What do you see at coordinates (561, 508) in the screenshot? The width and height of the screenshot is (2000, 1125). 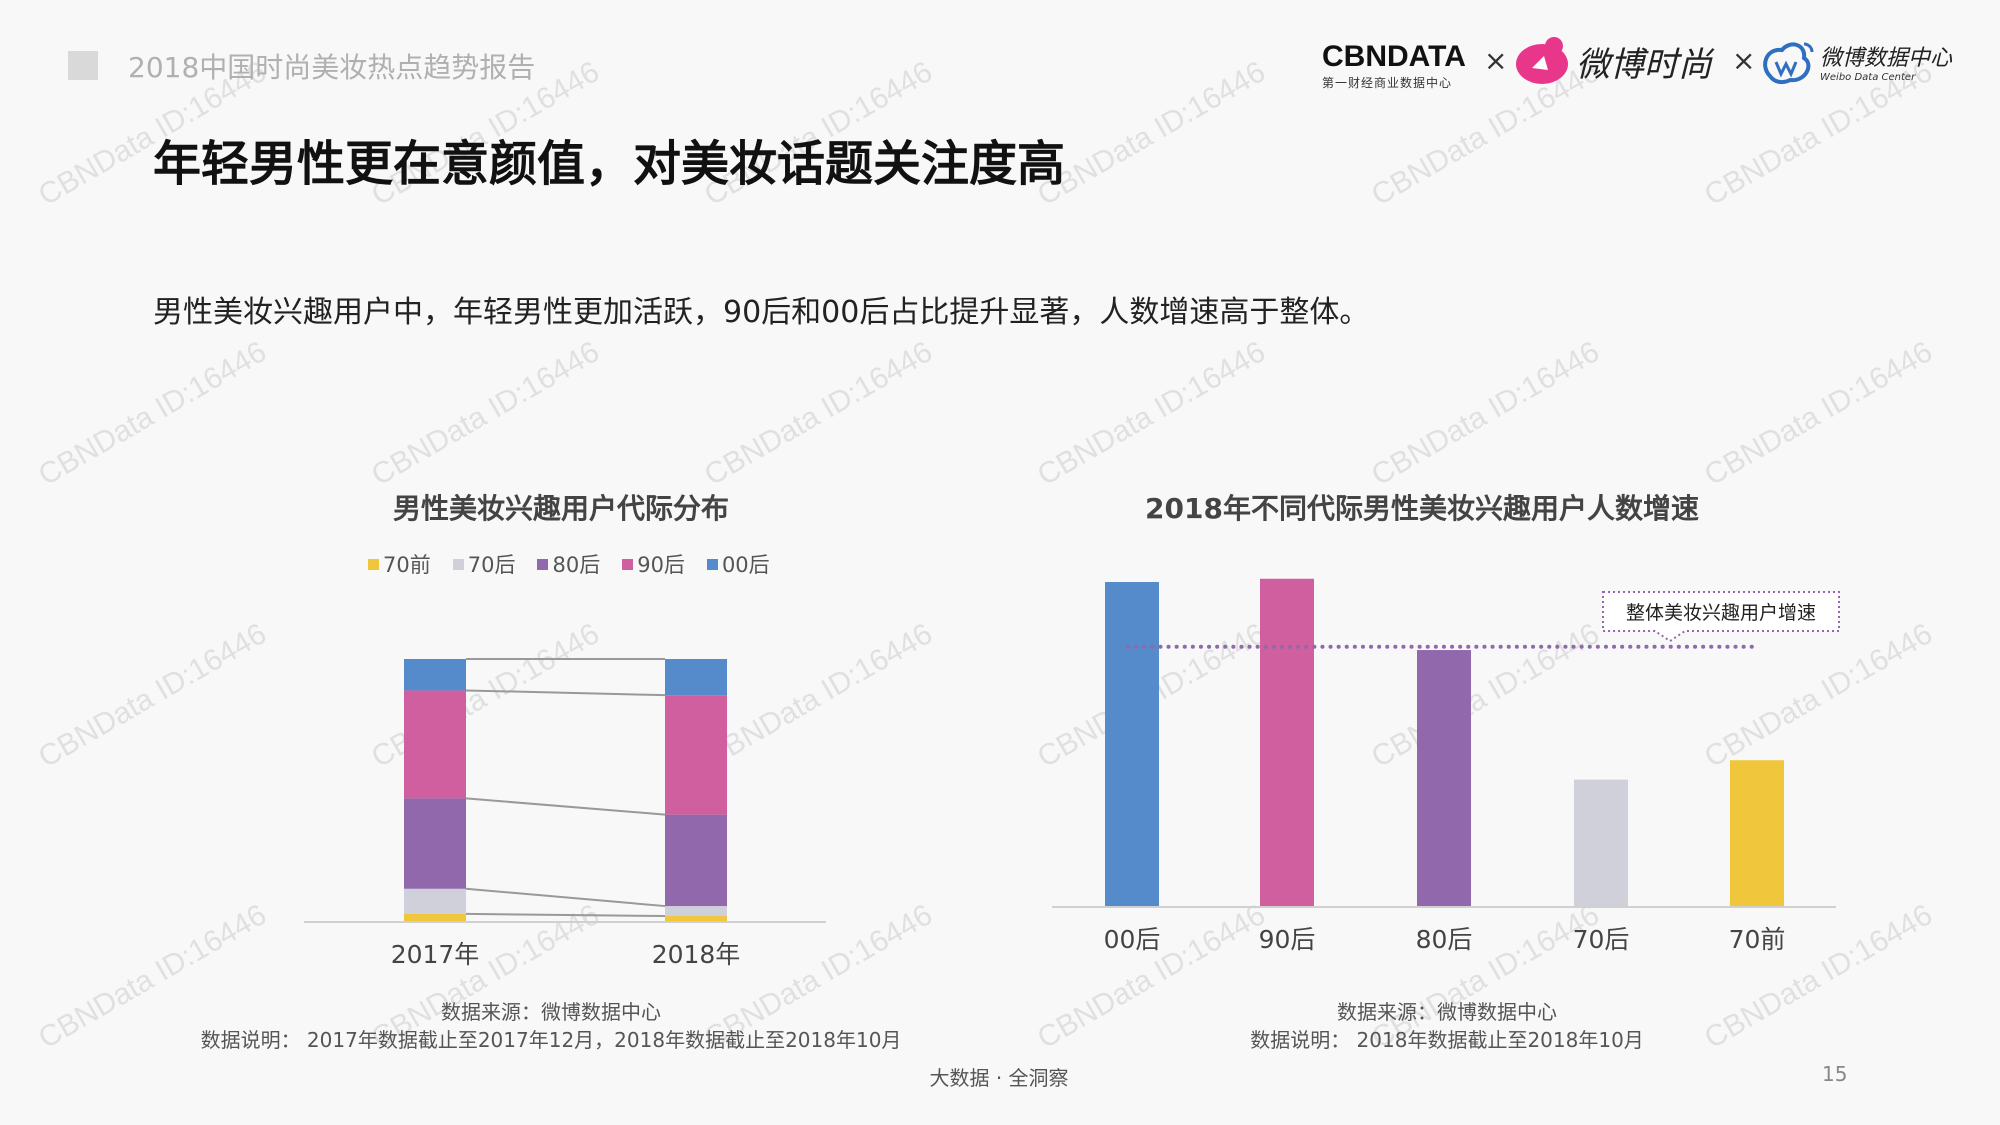 I see `left-chart-title: 男性美妆兴趣用户代际分布` at bounding box center [561, 508].